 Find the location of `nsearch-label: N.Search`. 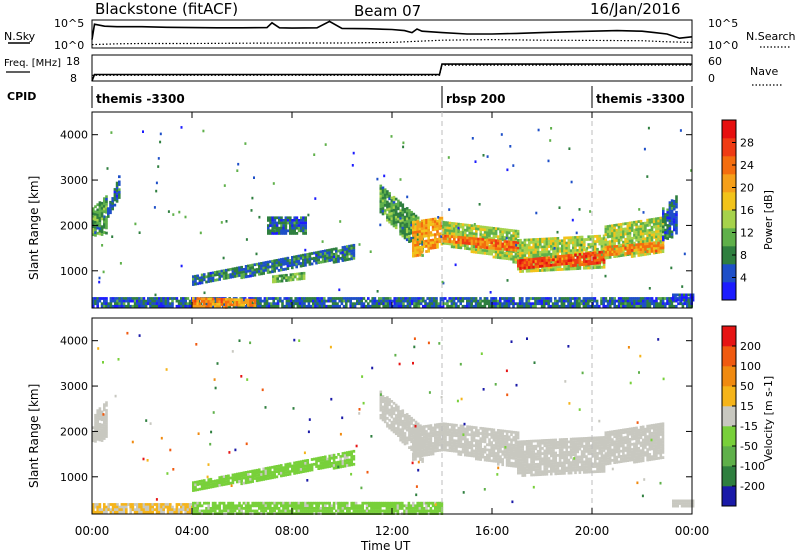

nsearch-label: N.Search is located at coordinates (771, 36).